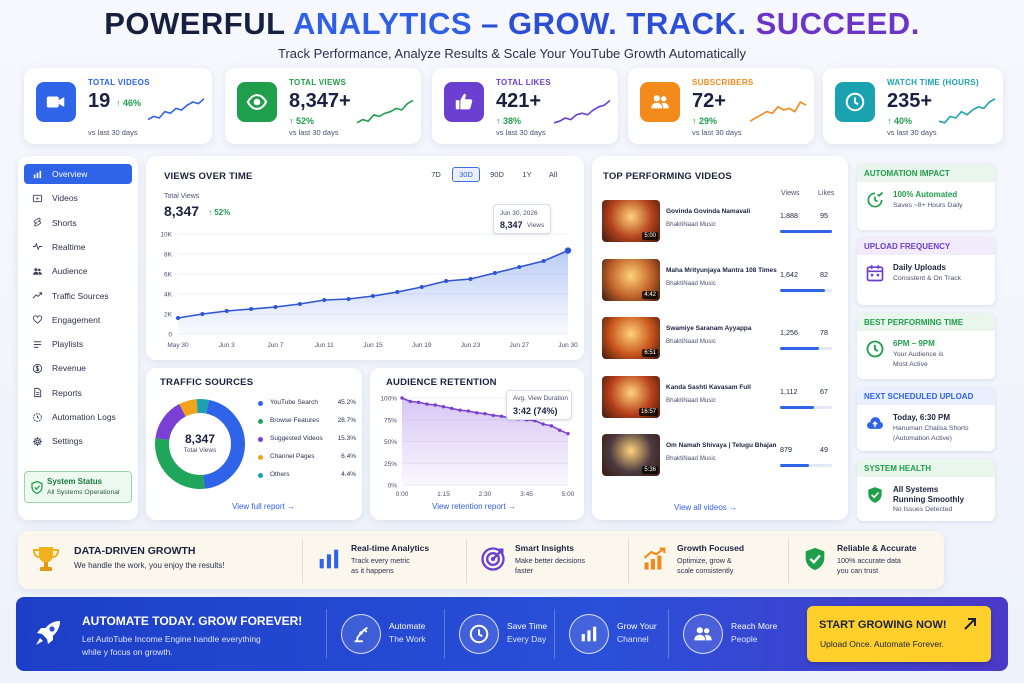  Describe the element at coordinates (329, 561) in the screenshot. I see `feature-icon-wrap` at that location.